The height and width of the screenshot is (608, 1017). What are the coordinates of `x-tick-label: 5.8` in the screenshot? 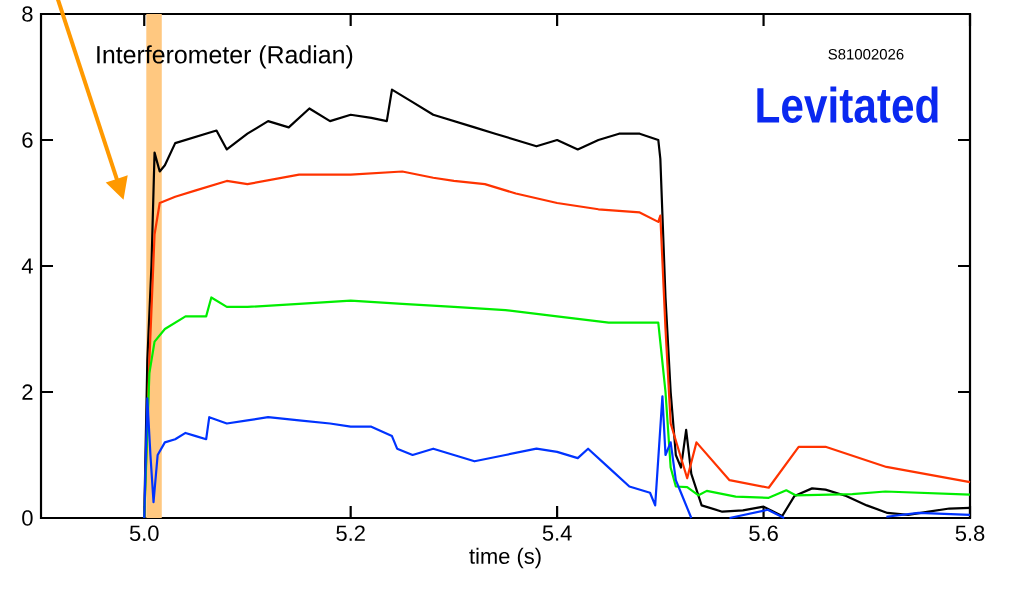 It's located at (970, 533).